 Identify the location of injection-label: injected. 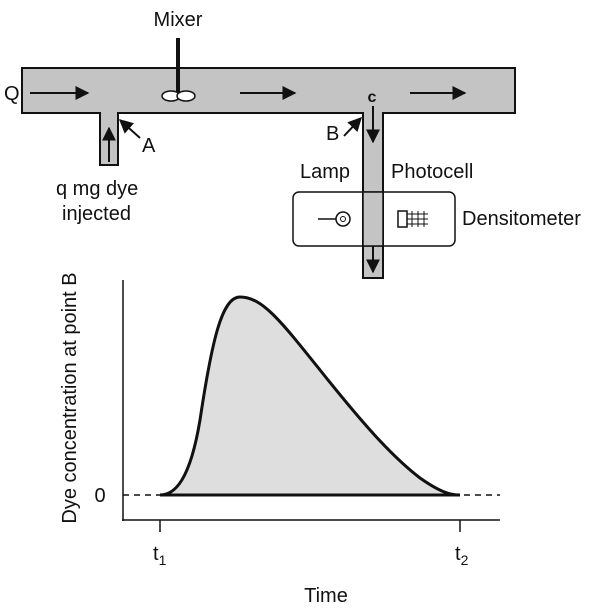
(96, 214).